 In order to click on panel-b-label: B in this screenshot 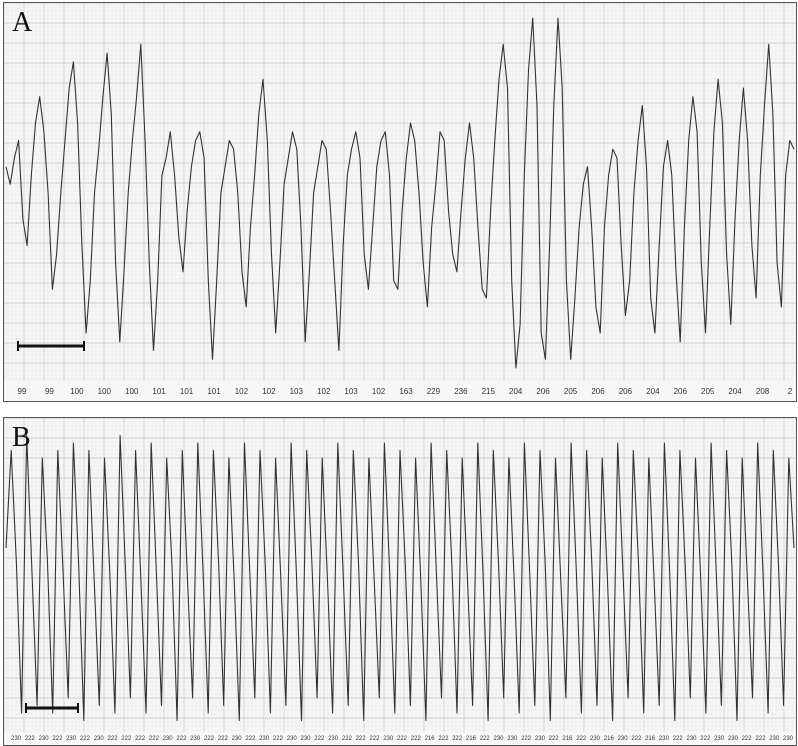, I will do `click(21, 437)`.